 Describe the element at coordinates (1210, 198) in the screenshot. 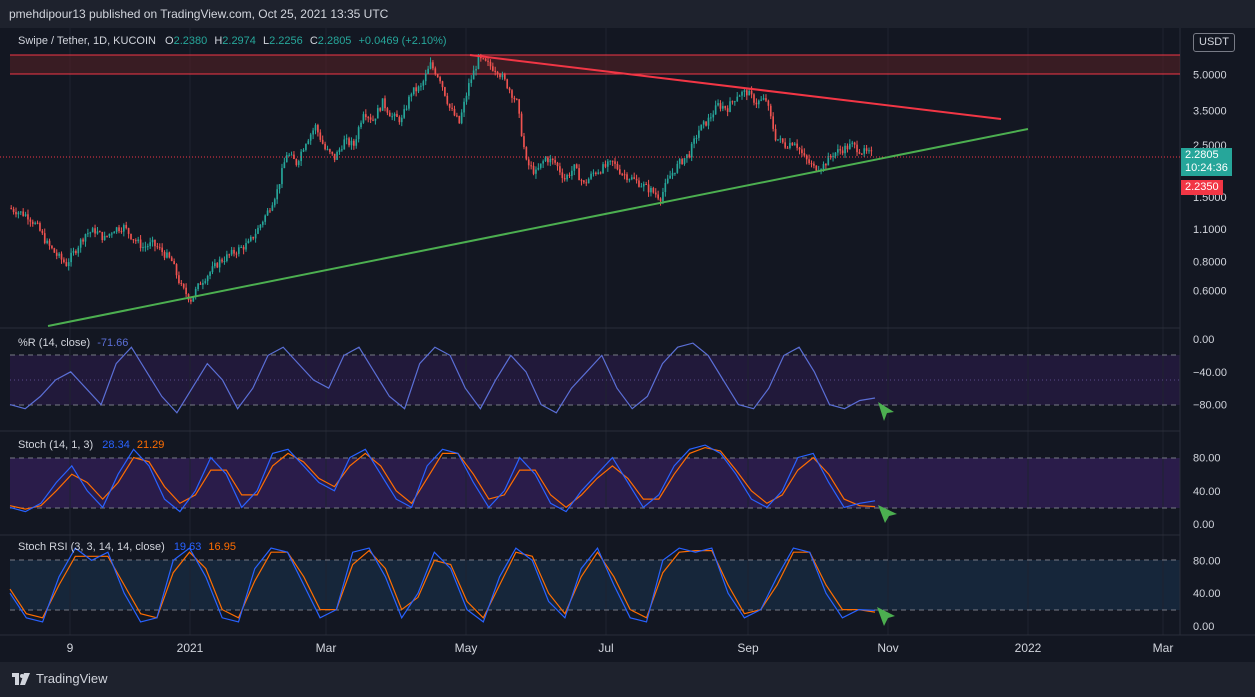

I see `price-tick: 1.5000` at that location.